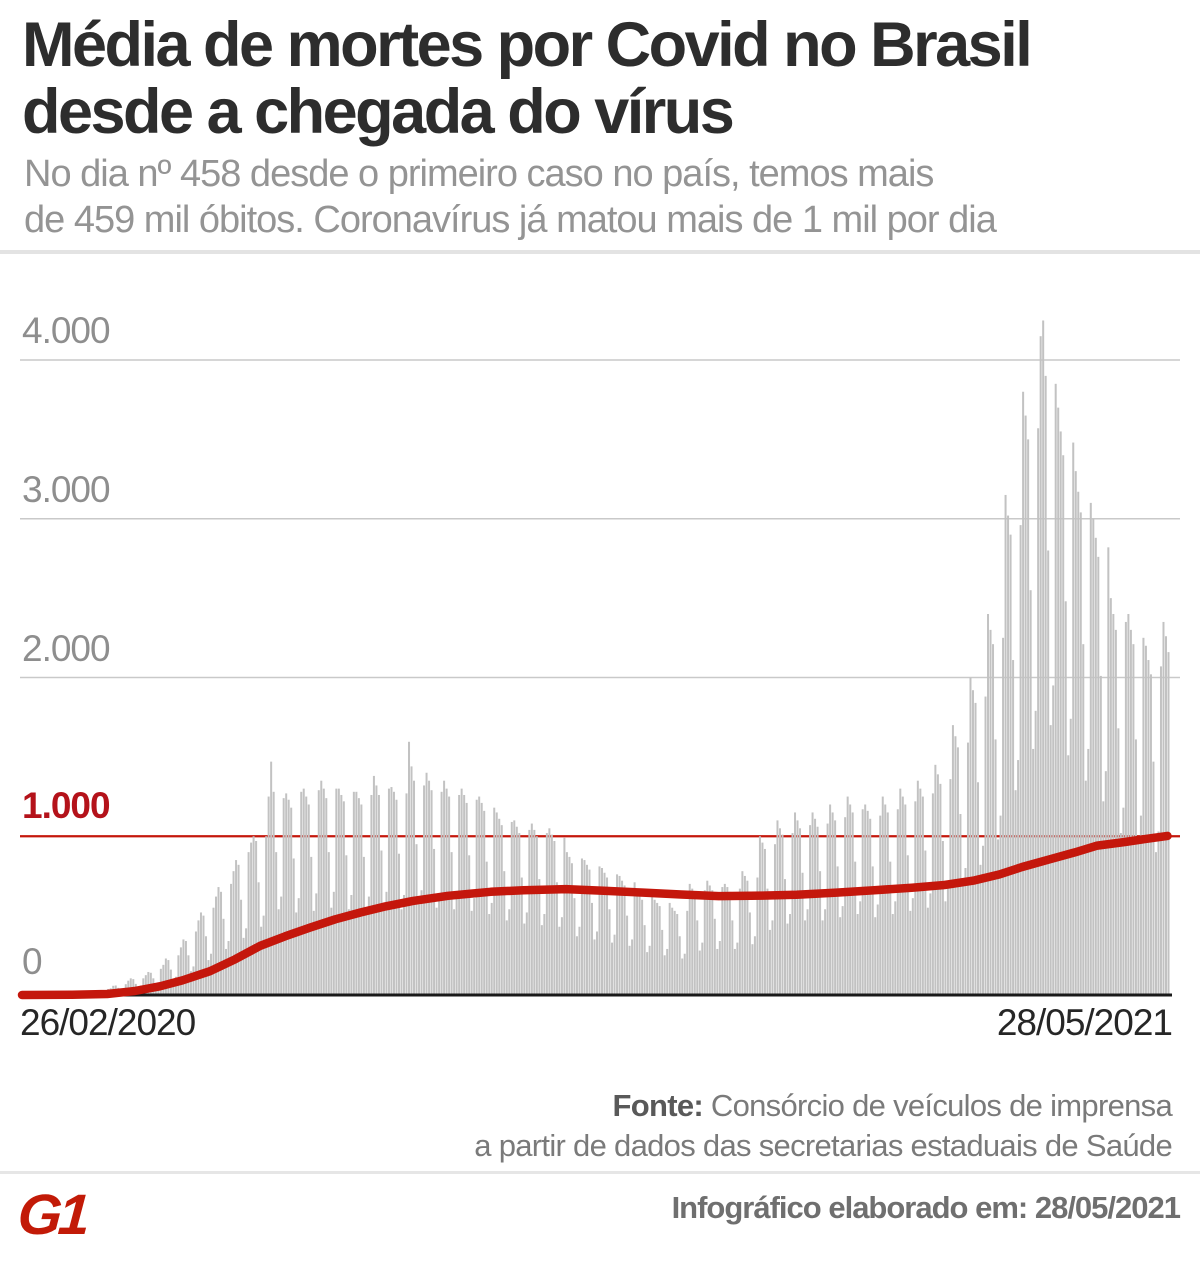 This screenshot has height=1265, width=1200. I want to click on chart-title-line-1: Média de mortes por Covid no Brasil, so click(527, 45).